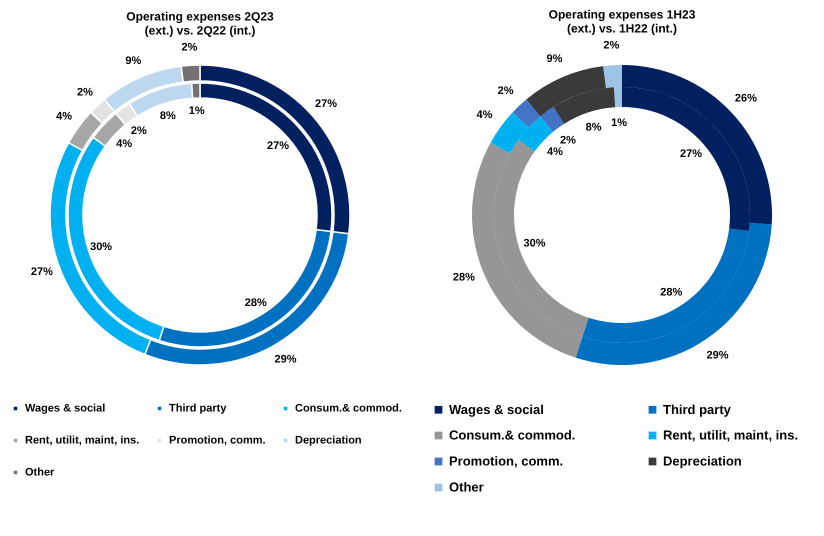 Image resolution: width=824 pixels, height=536 pixels. I want to click on chart-title: Operating expenses 1H23 (ext.) vs. 1H22 (int.), so click(622, 21).